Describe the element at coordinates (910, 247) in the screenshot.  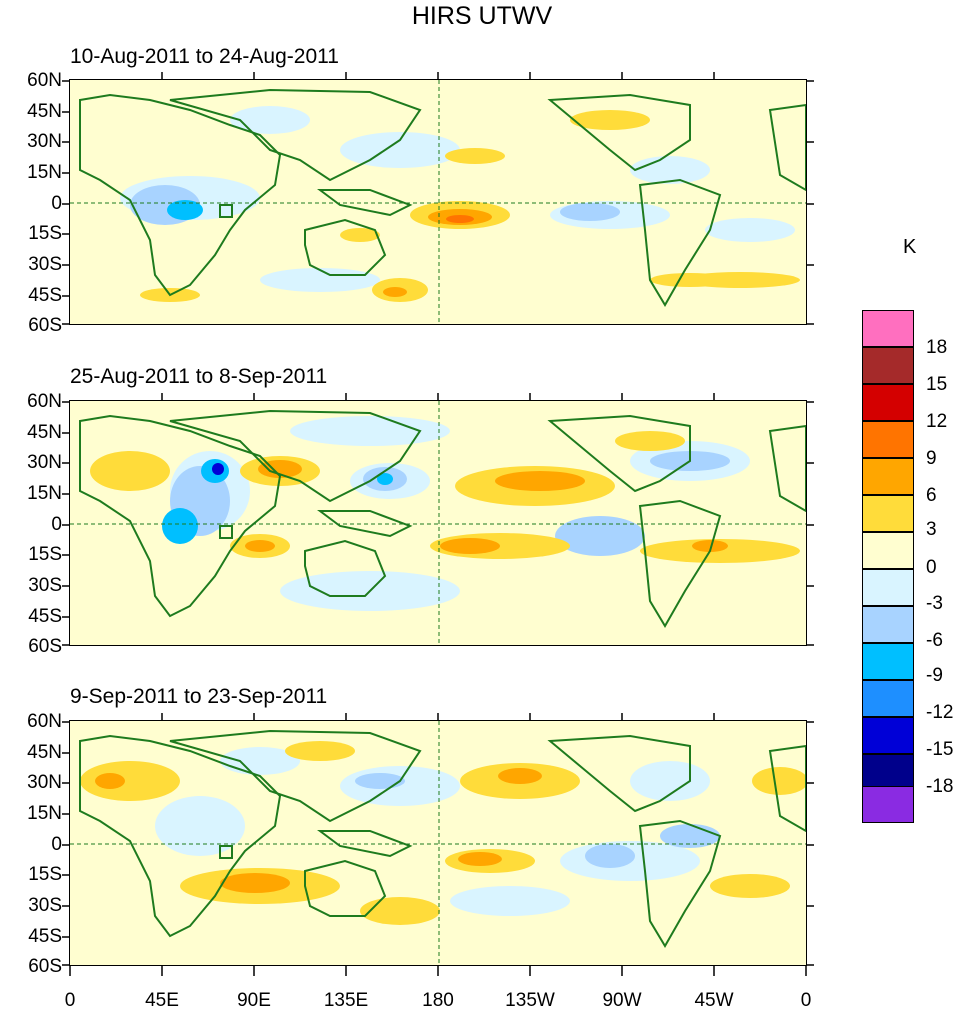
I see `colorbar-unit: K` at that location.